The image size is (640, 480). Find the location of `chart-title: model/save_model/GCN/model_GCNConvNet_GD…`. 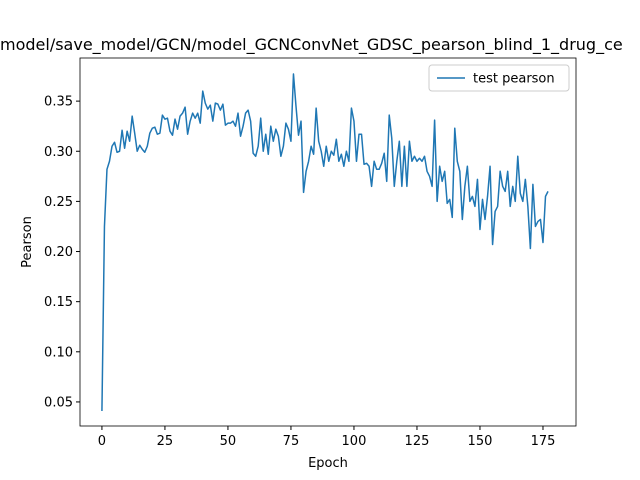

chart-title: model/save_model/GCN/model_GCNConvNet_GD… is located at coordinates (311, 45).